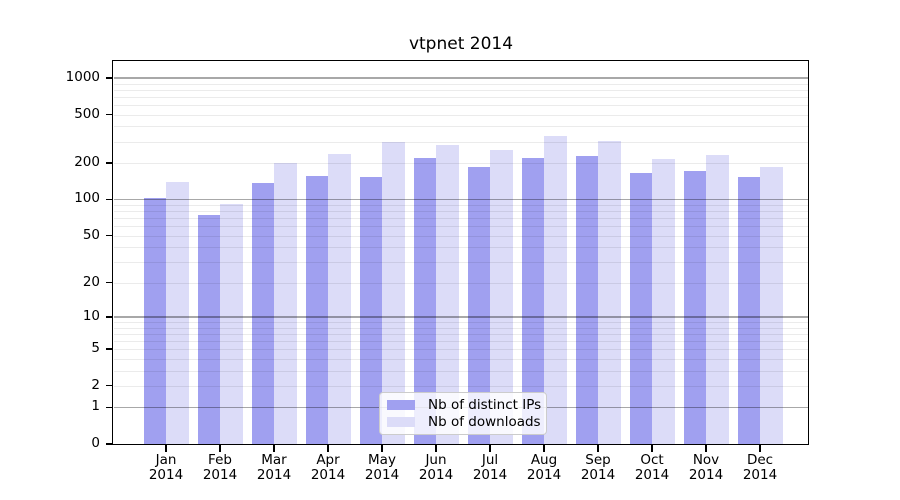 This screenshot has height=500, width=900. I want to click on y-tick-label: 20, so click(91, 281).